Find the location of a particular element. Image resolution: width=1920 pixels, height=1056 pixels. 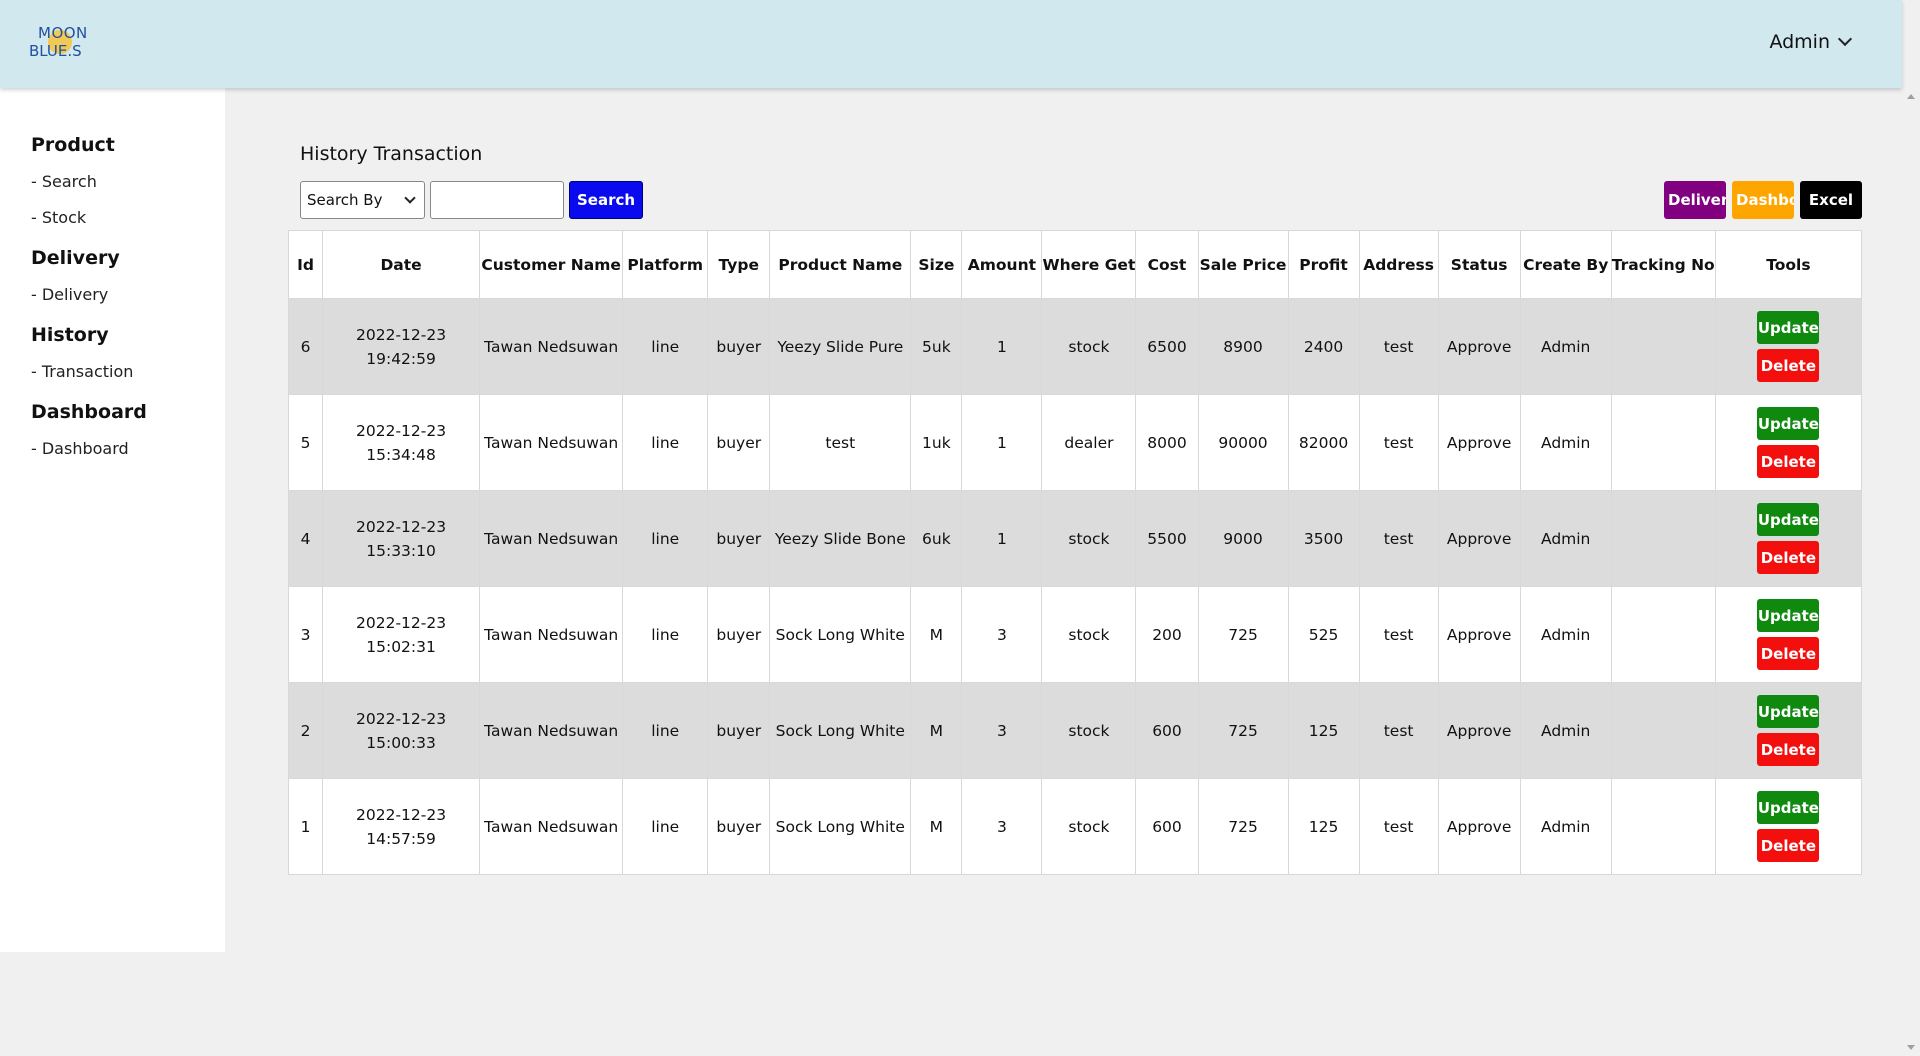

sidebar-item-stock: - Stock is located at coordinates (59, 217).